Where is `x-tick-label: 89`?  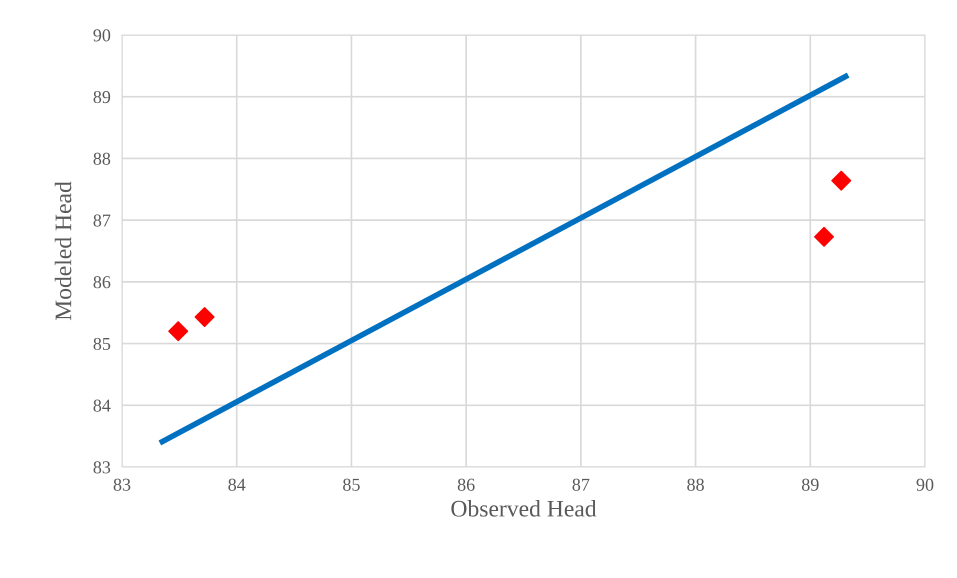 x-tick-label: 89 is located at coordinates (810, 484).